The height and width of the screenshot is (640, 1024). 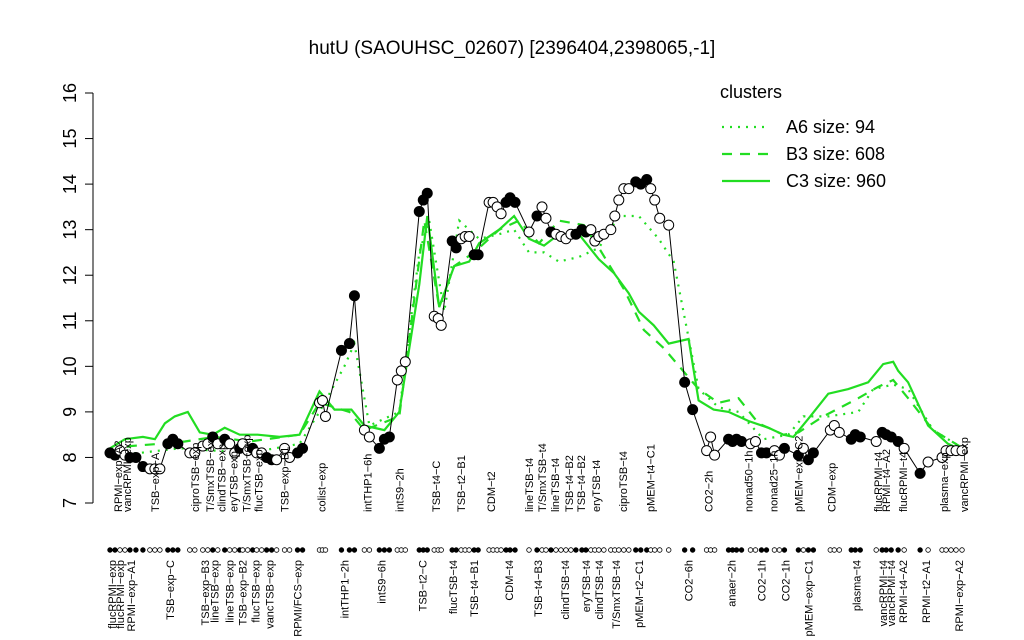 I want to click on sample-label: intTHP1−6h, so click(x=368, y=483).